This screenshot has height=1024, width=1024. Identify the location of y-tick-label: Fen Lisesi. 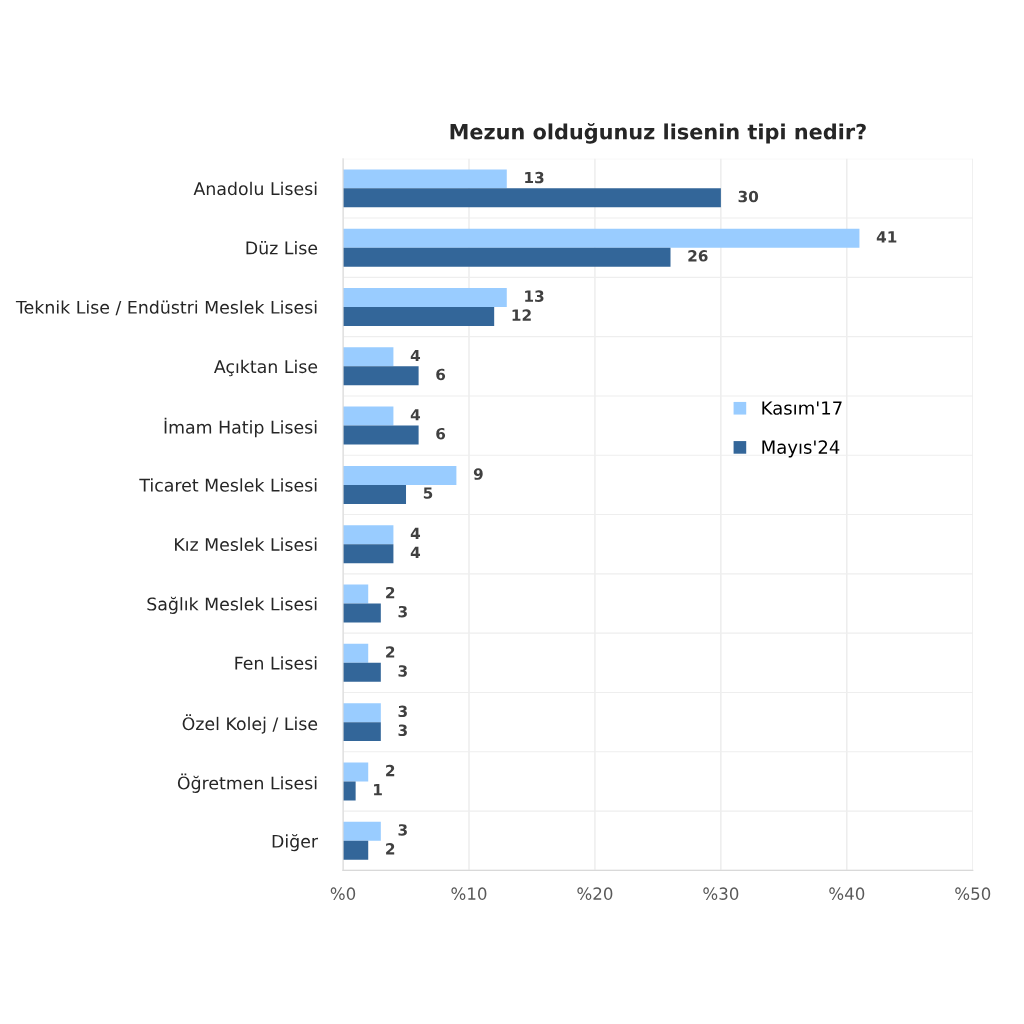
(276, 663).